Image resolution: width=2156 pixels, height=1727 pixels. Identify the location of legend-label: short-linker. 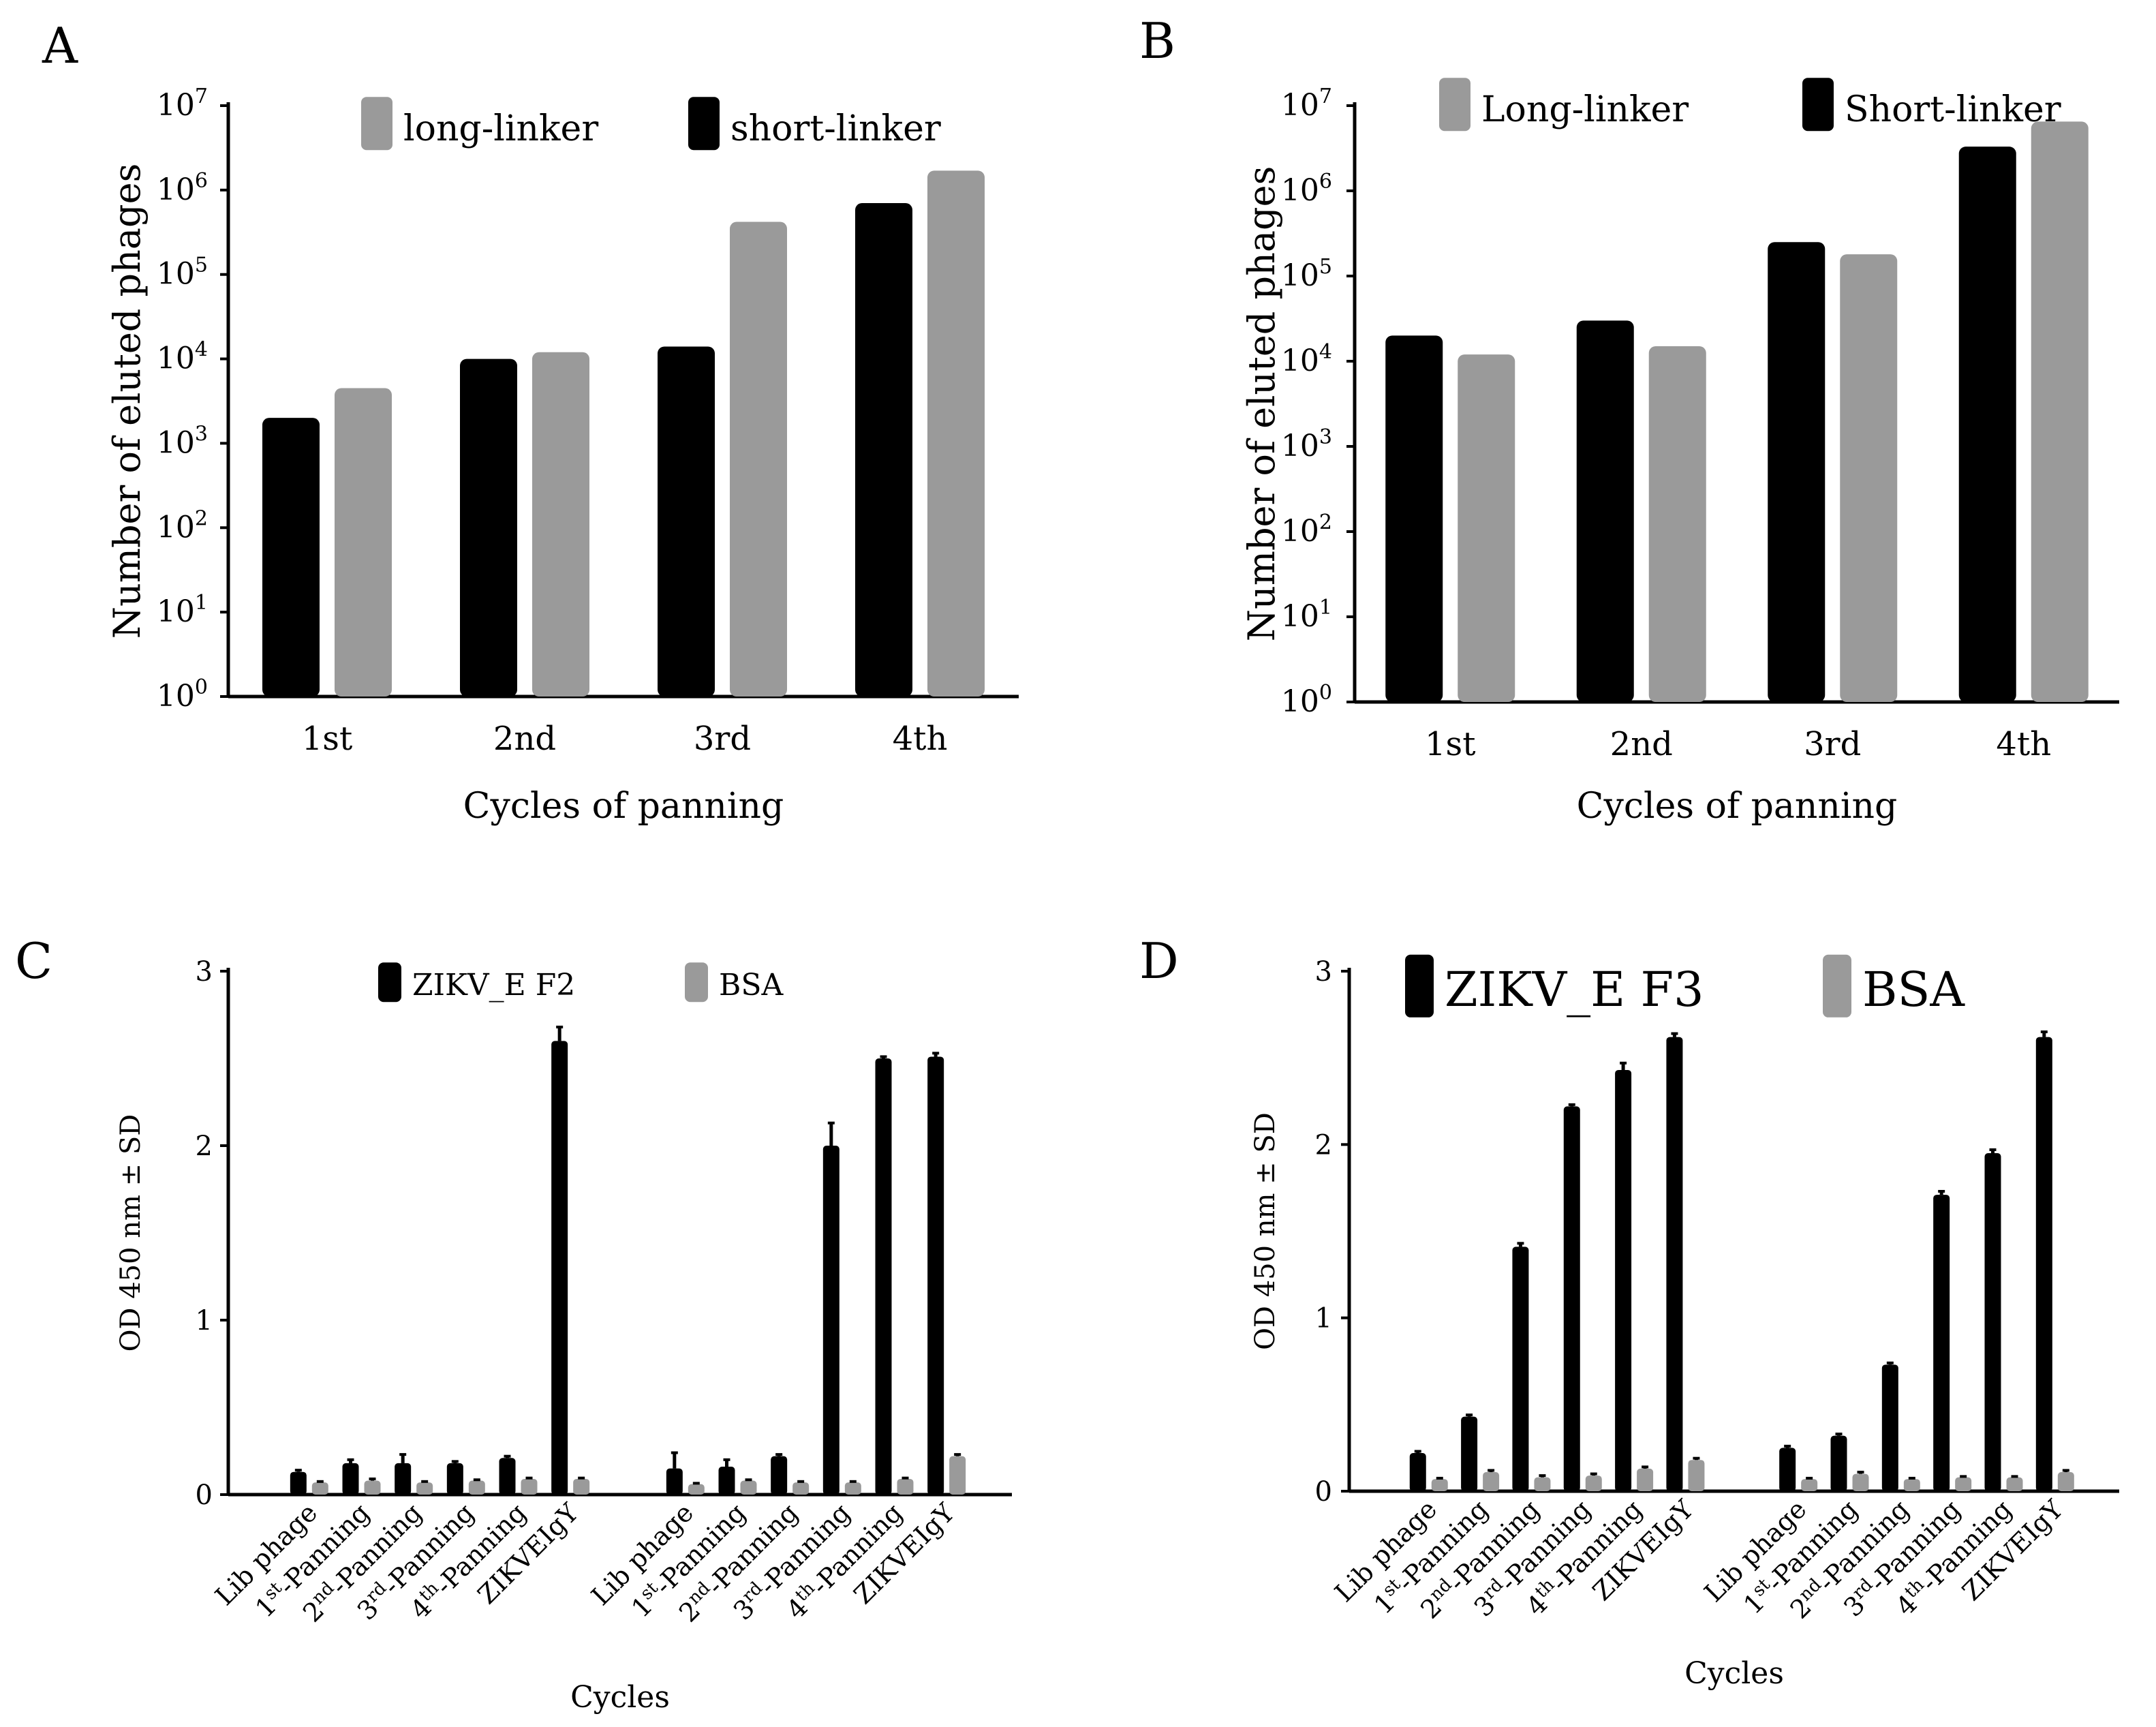
(835, 128).